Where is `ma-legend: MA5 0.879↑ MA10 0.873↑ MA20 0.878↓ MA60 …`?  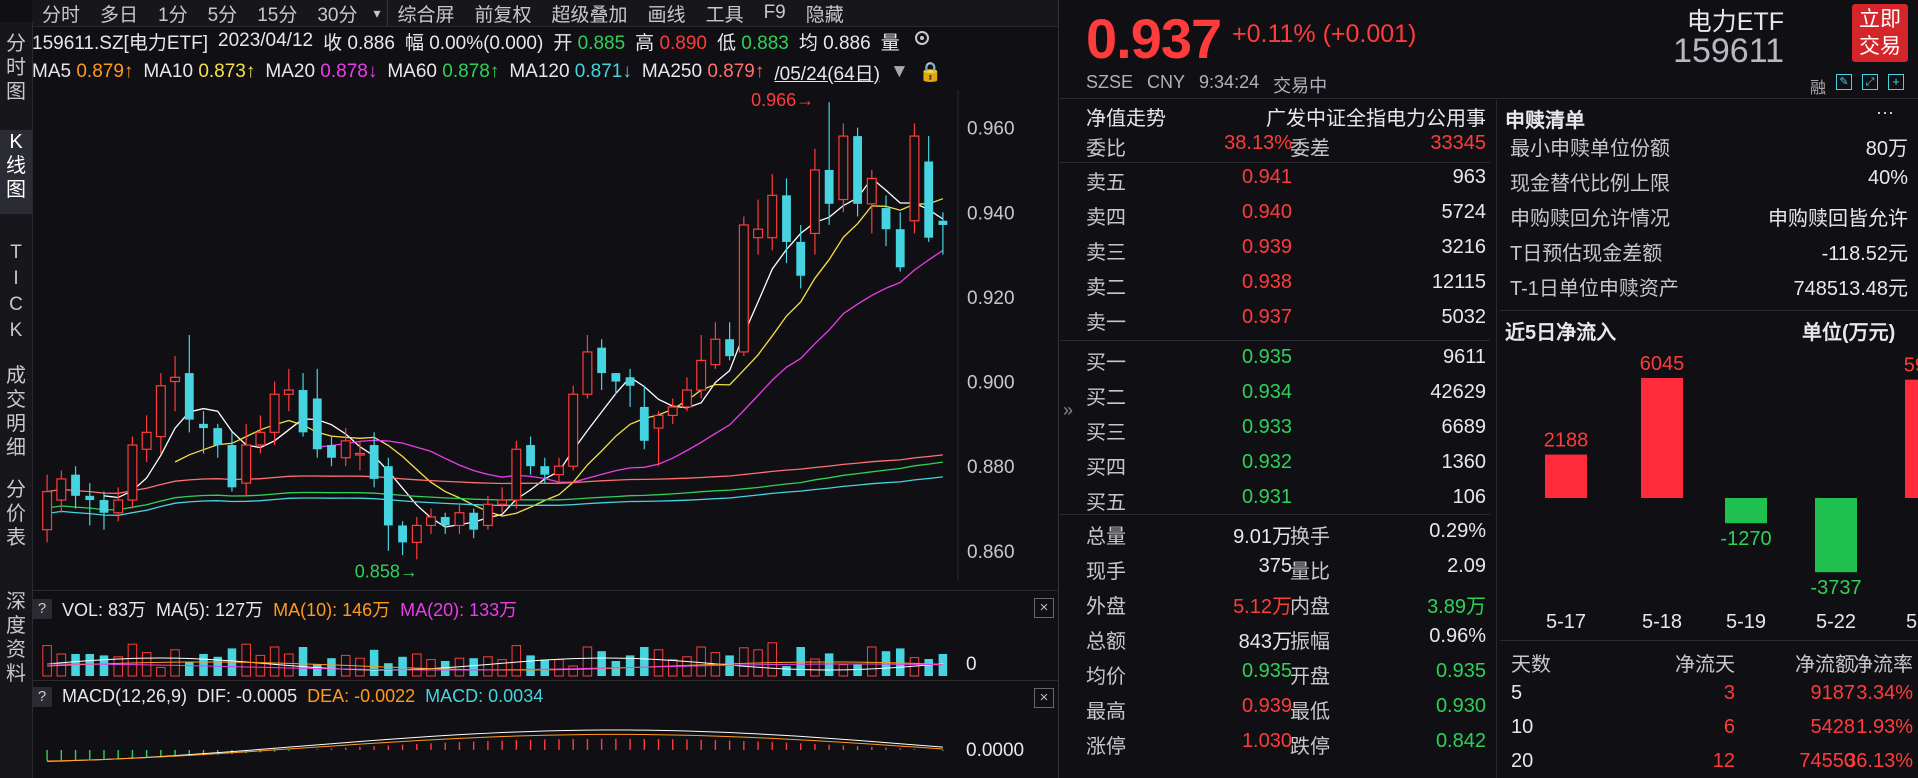 ma-legend: MA5 0.879↑ MA10 0.873↑ MA20 0.878↓ MA60 … is located at coordinates (545, 72).